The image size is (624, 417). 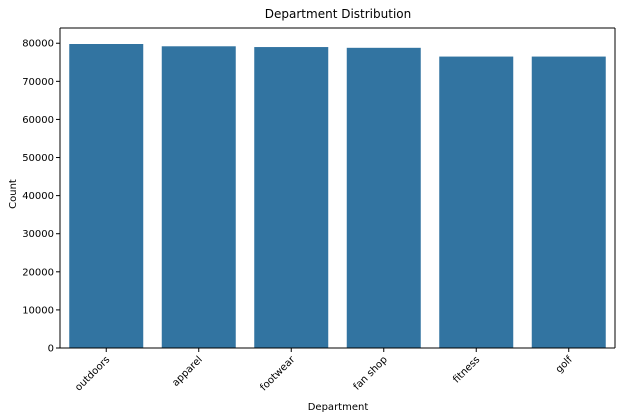 I want to click on bar-fan-shop, so click(x=383, y=198).